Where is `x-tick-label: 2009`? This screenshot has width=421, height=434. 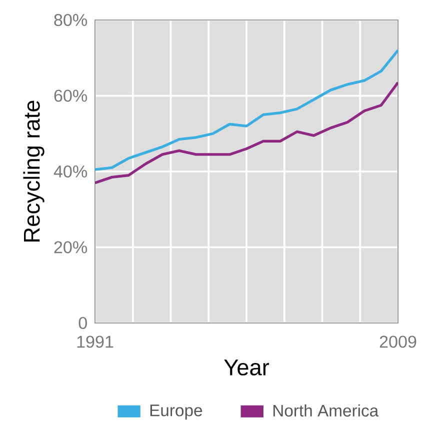 x-tick-label: 2009 is located at coordinates (398, 342).